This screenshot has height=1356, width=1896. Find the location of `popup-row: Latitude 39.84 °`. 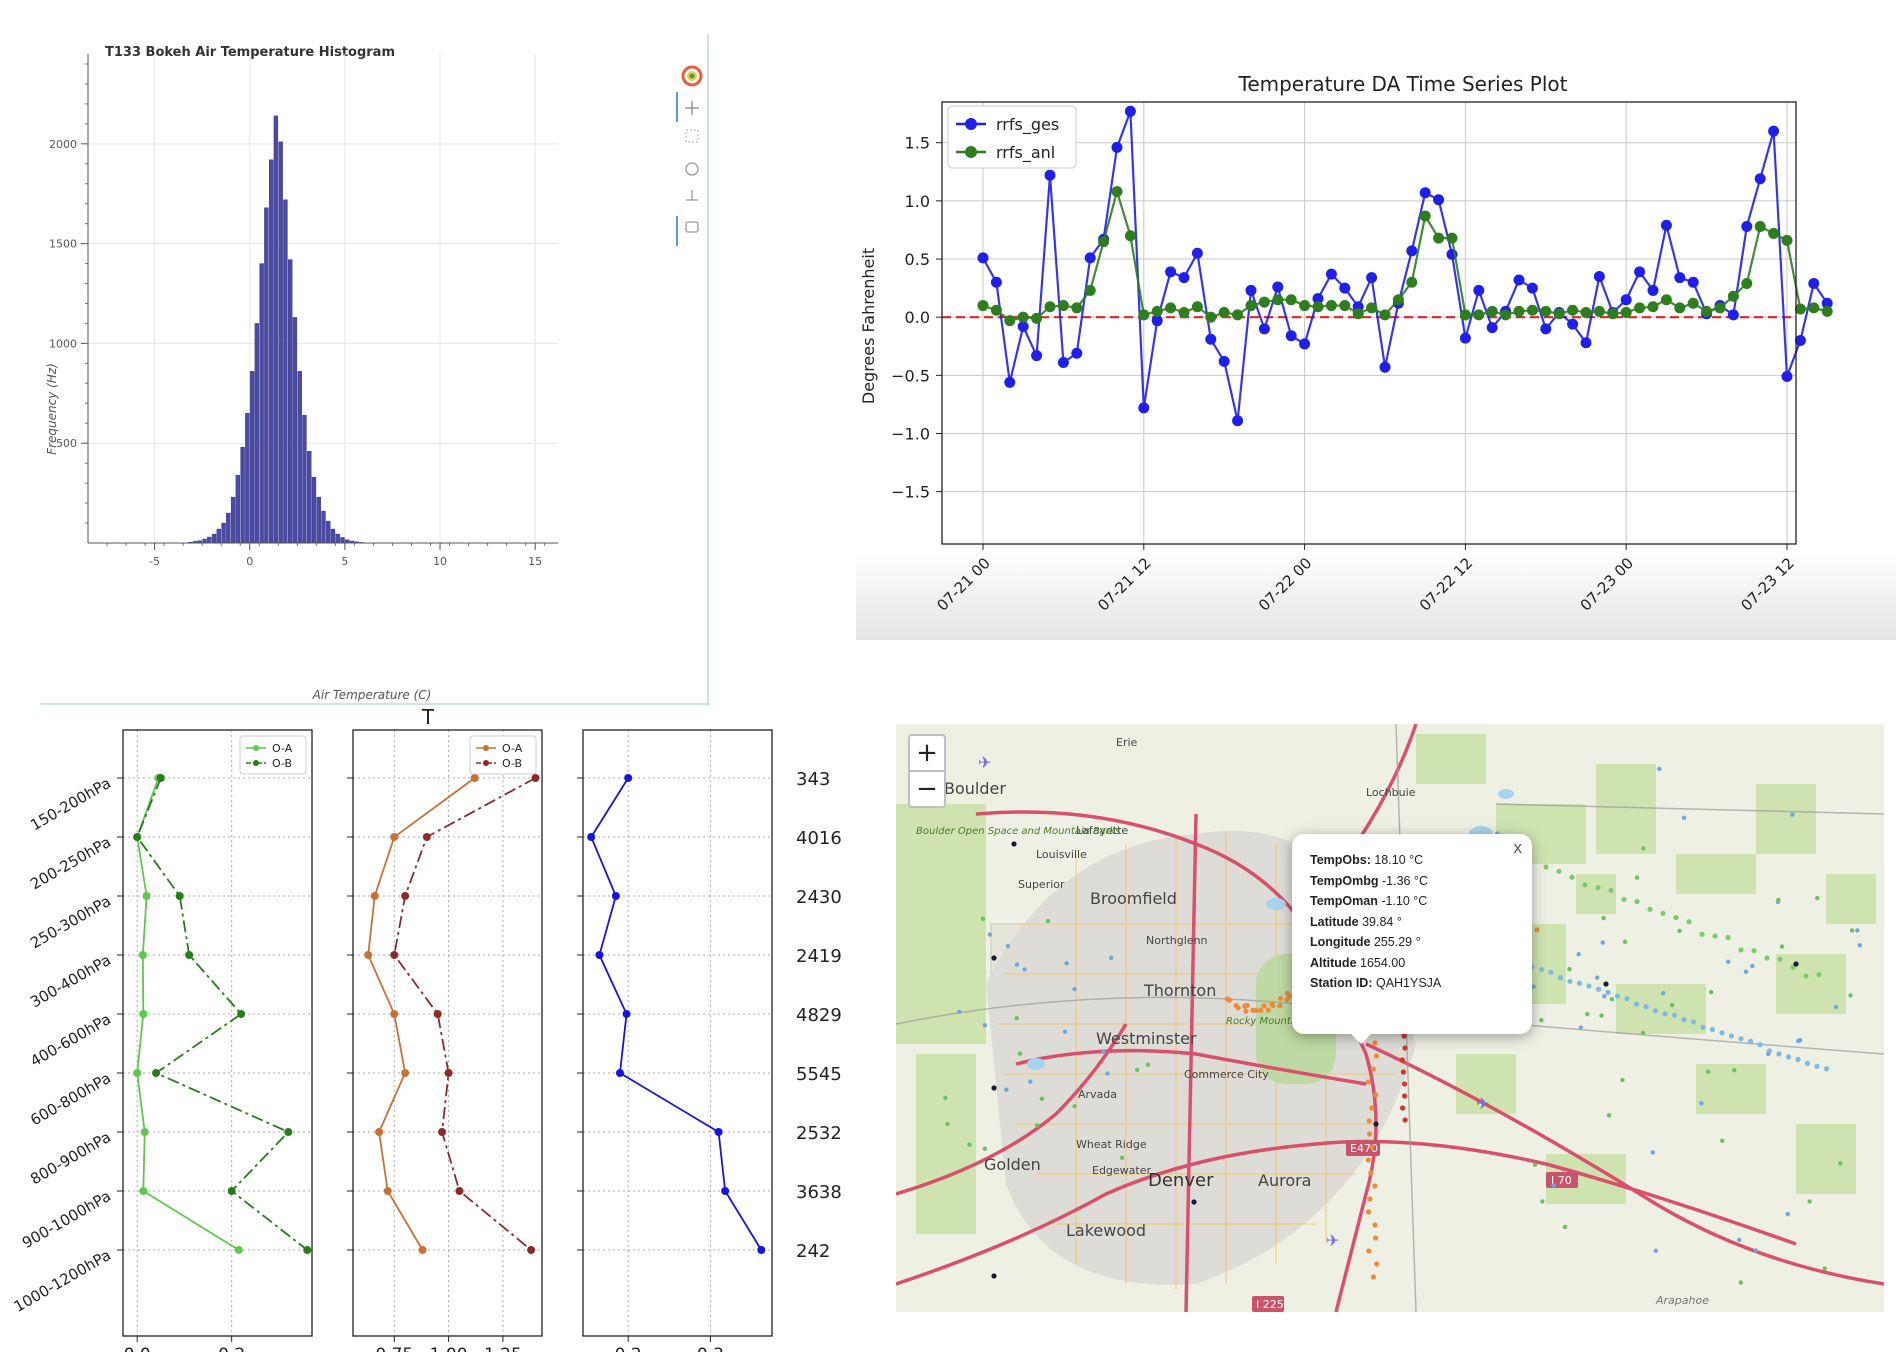

popup-row: Latitude 39.84 ° is located at coordinates (1412, 922).